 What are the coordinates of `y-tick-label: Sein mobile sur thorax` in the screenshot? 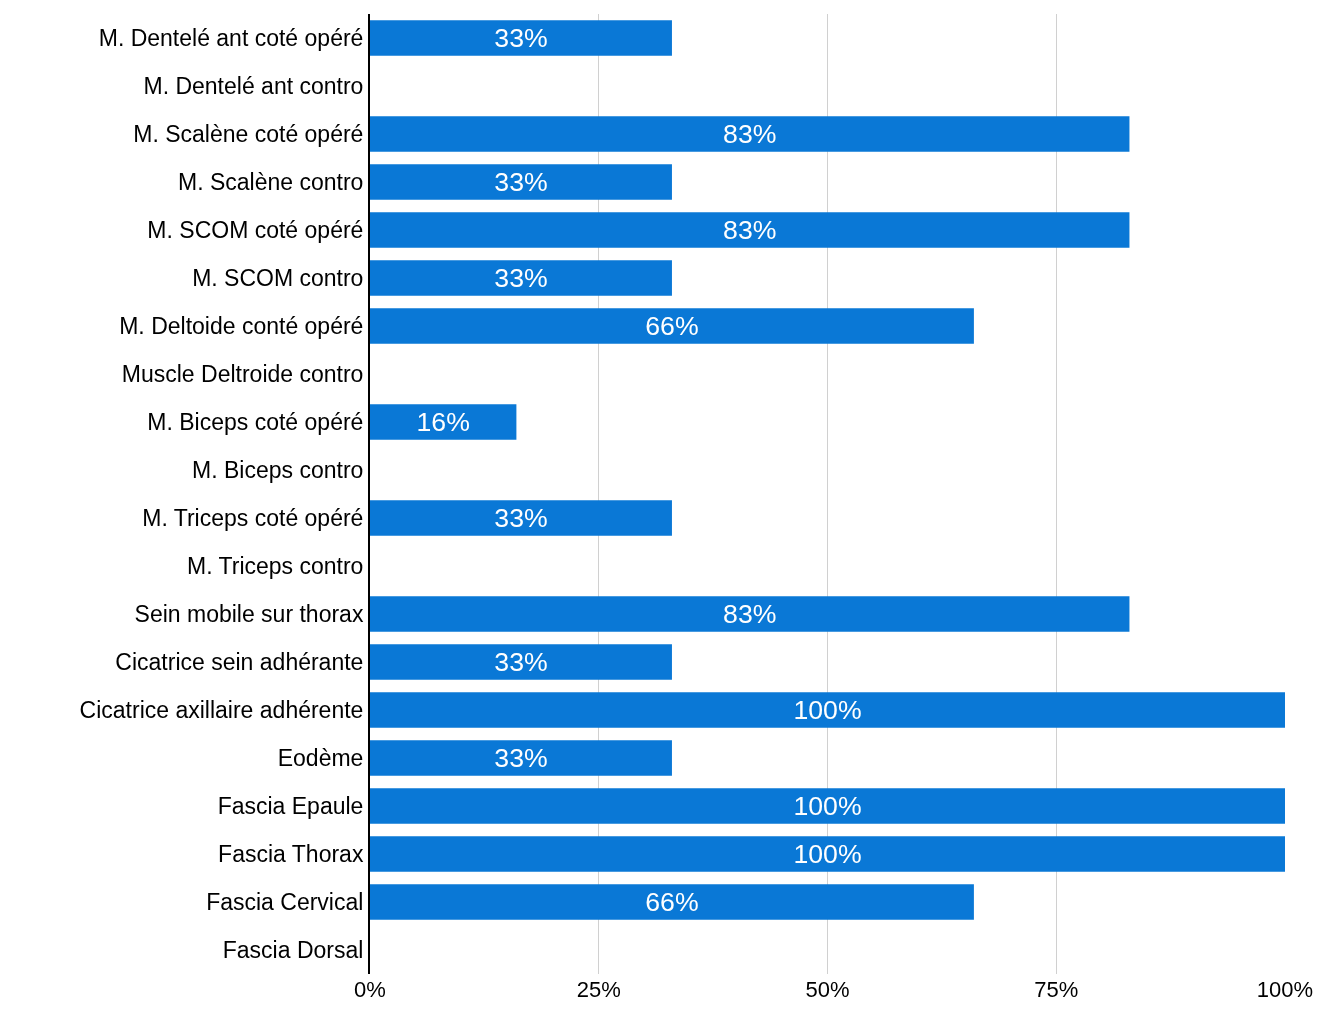 It's located at (249, 614).